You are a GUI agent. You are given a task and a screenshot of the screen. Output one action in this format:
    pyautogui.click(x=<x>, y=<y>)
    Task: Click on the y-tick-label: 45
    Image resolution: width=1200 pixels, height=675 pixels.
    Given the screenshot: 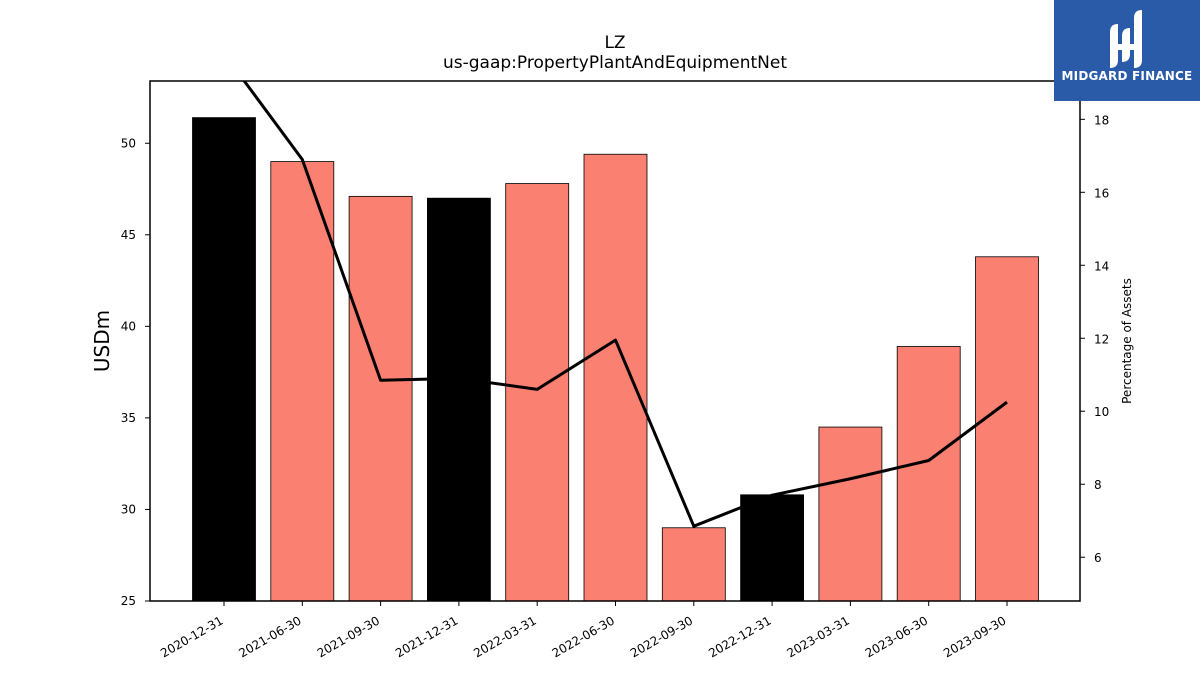 What is the action you would take?
    pyautogui.click(x=128, y=235)
    